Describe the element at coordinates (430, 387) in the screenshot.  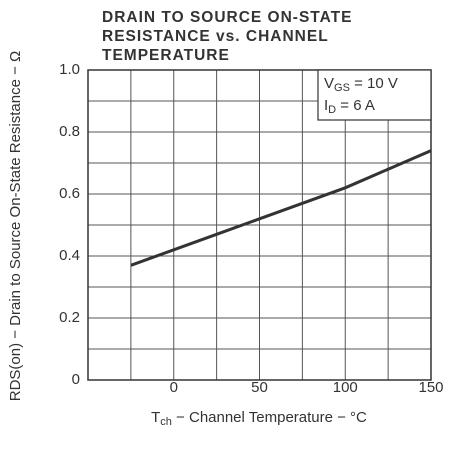
I see `x-tick-label: 150` at that location.